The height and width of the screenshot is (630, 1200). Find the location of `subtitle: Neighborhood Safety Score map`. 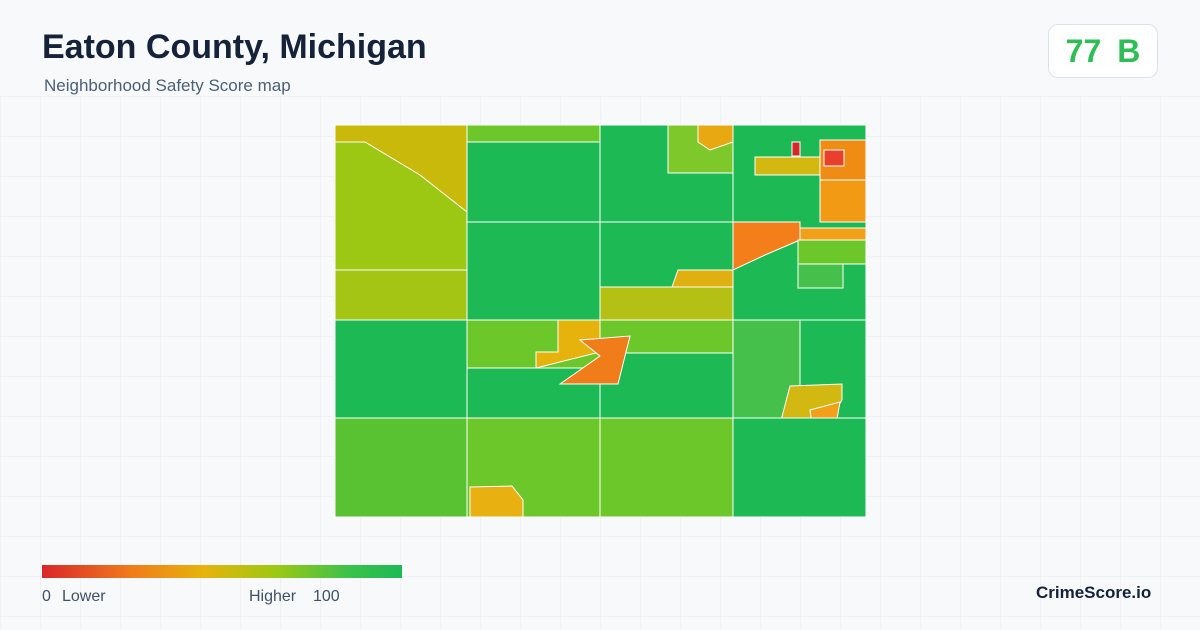

subtitle: Neighborhood Safety Score map is located at coordinates (167, 85).